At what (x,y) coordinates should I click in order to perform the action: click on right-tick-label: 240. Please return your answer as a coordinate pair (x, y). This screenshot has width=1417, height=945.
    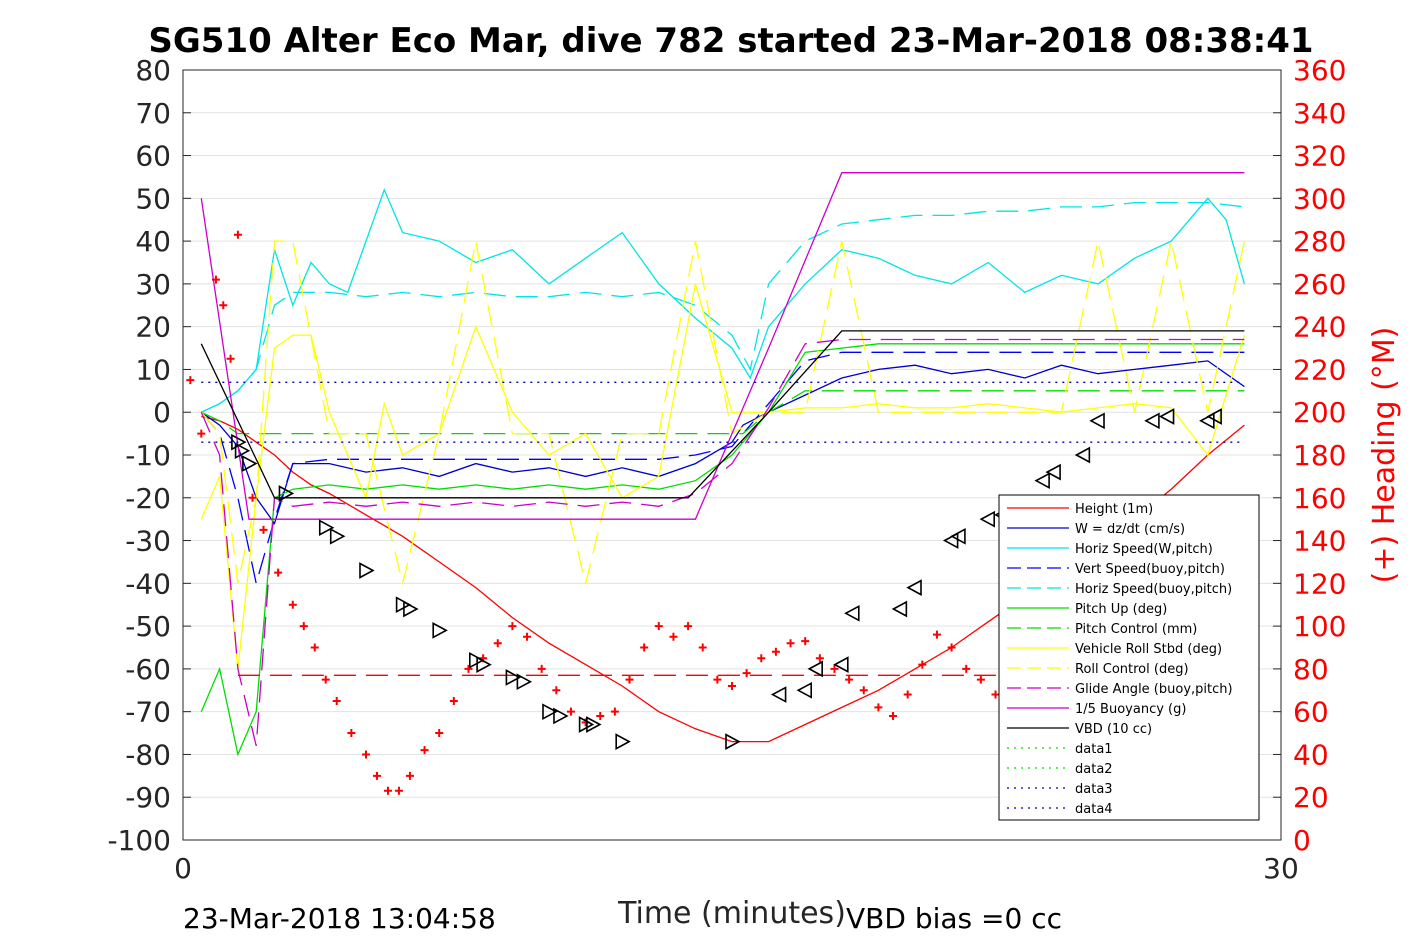
    Looking at the image, I should click on (1319, 327).